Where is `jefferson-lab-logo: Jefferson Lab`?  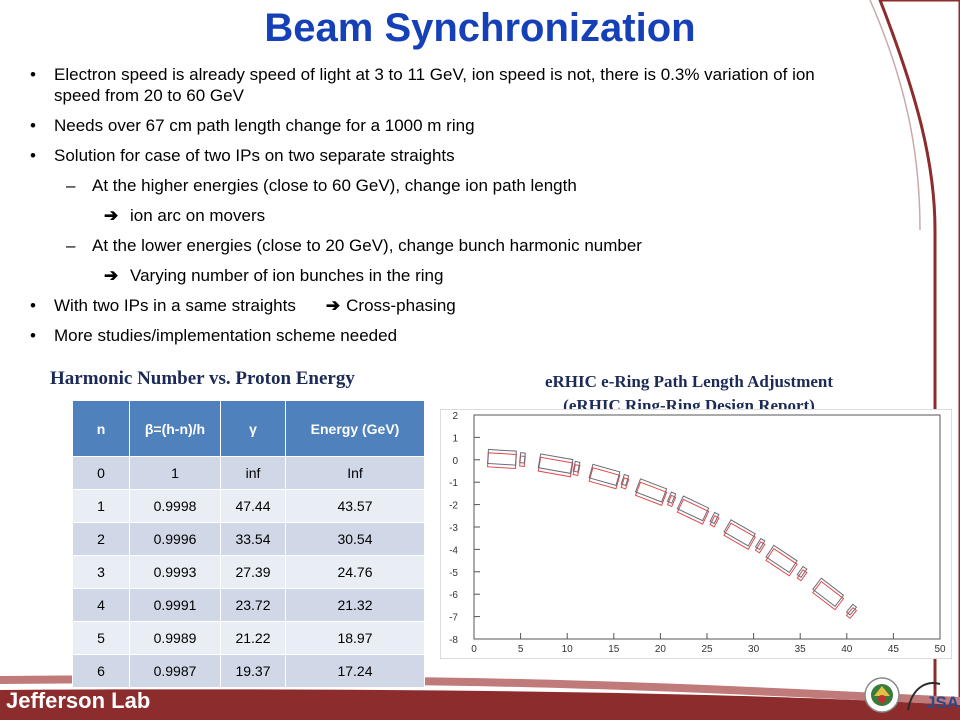 jefferson-lab-logo: Jefferson Lab is located at coordinates (78, 700).